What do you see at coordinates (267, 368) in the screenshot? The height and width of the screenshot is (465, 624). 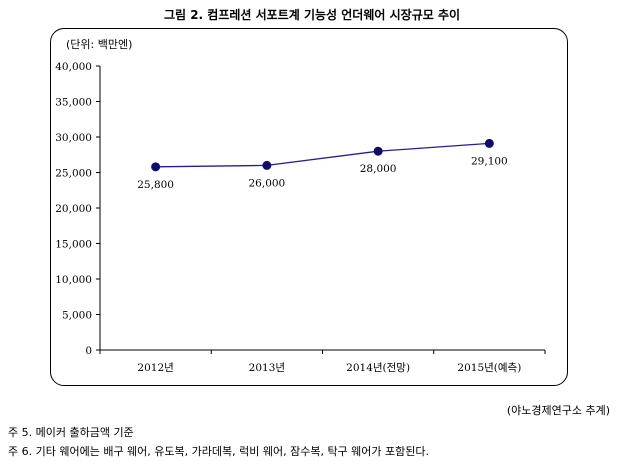 I see `x-tick-label: 2013년` at bounding box center [267, 368].